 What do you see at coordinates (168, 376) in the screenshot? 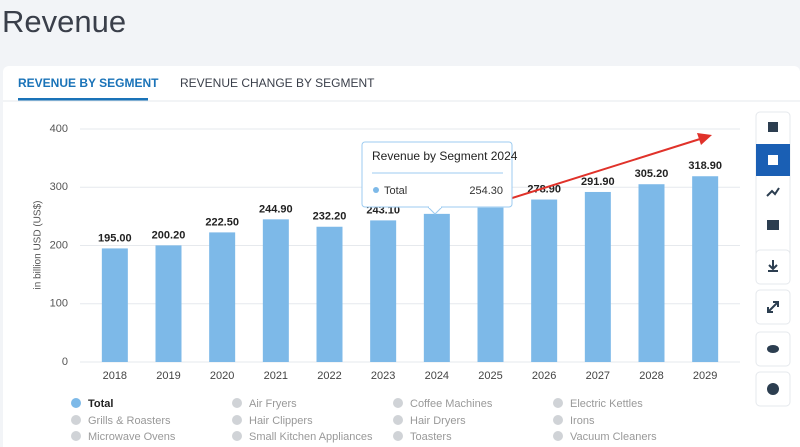
I see `x-tick-label: 2019` at bounding box center [168, 376].